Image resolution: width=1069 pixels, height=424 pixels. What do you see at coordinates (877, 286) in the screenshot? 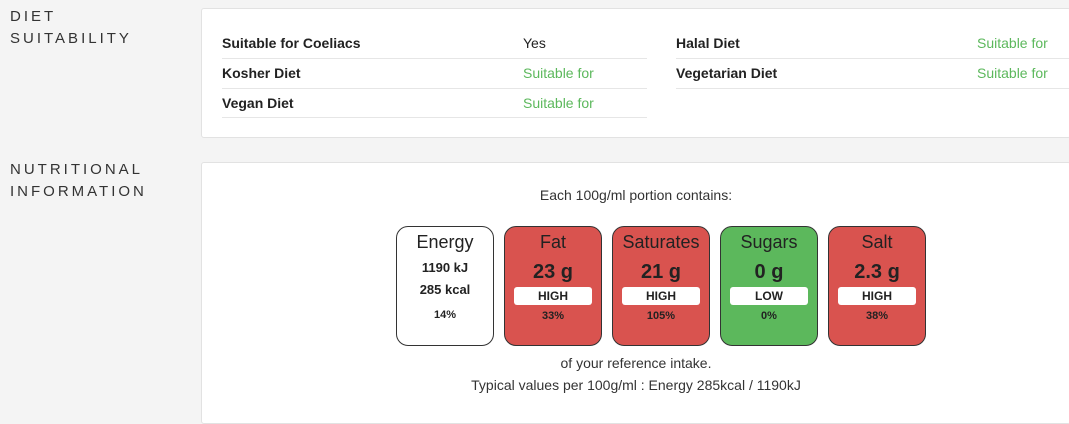
I see `salt-badge: Salt 2.3 g HIGH 38%` at bounding box center [877, 286].